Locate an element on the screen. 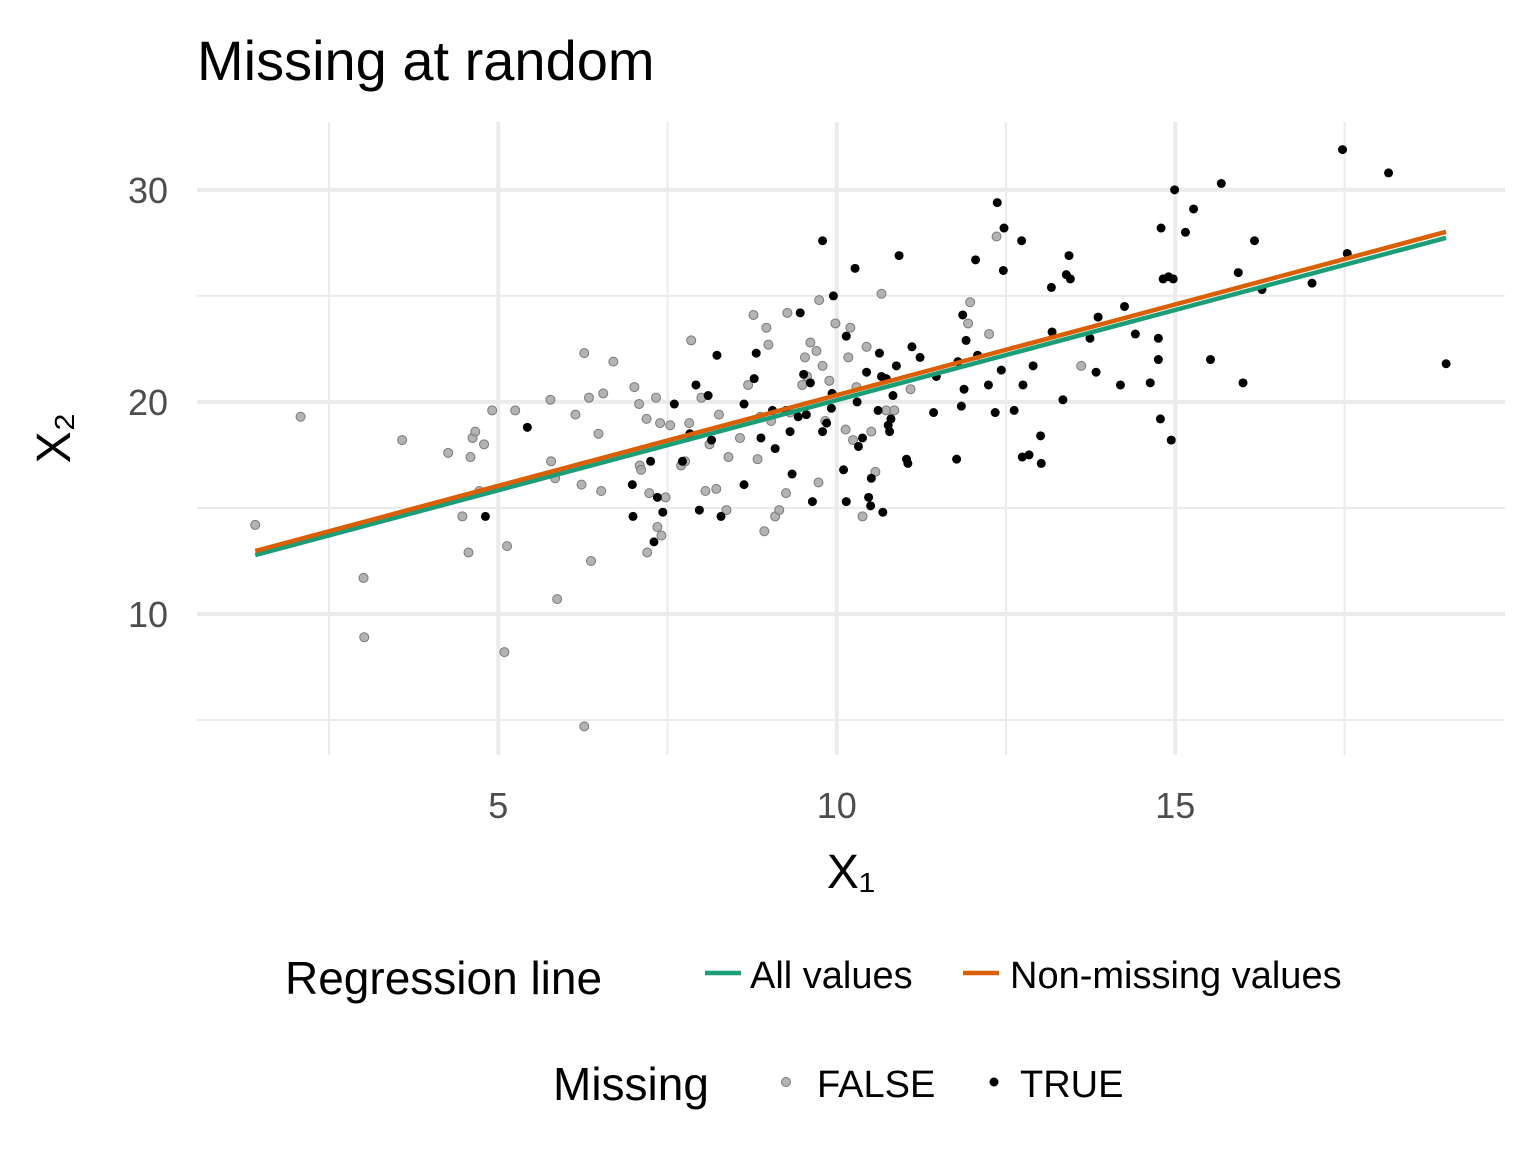 The width and height of the screenshot is (1536, 1152). line-legend-title: Regression line is located at coordinates (443, 978).